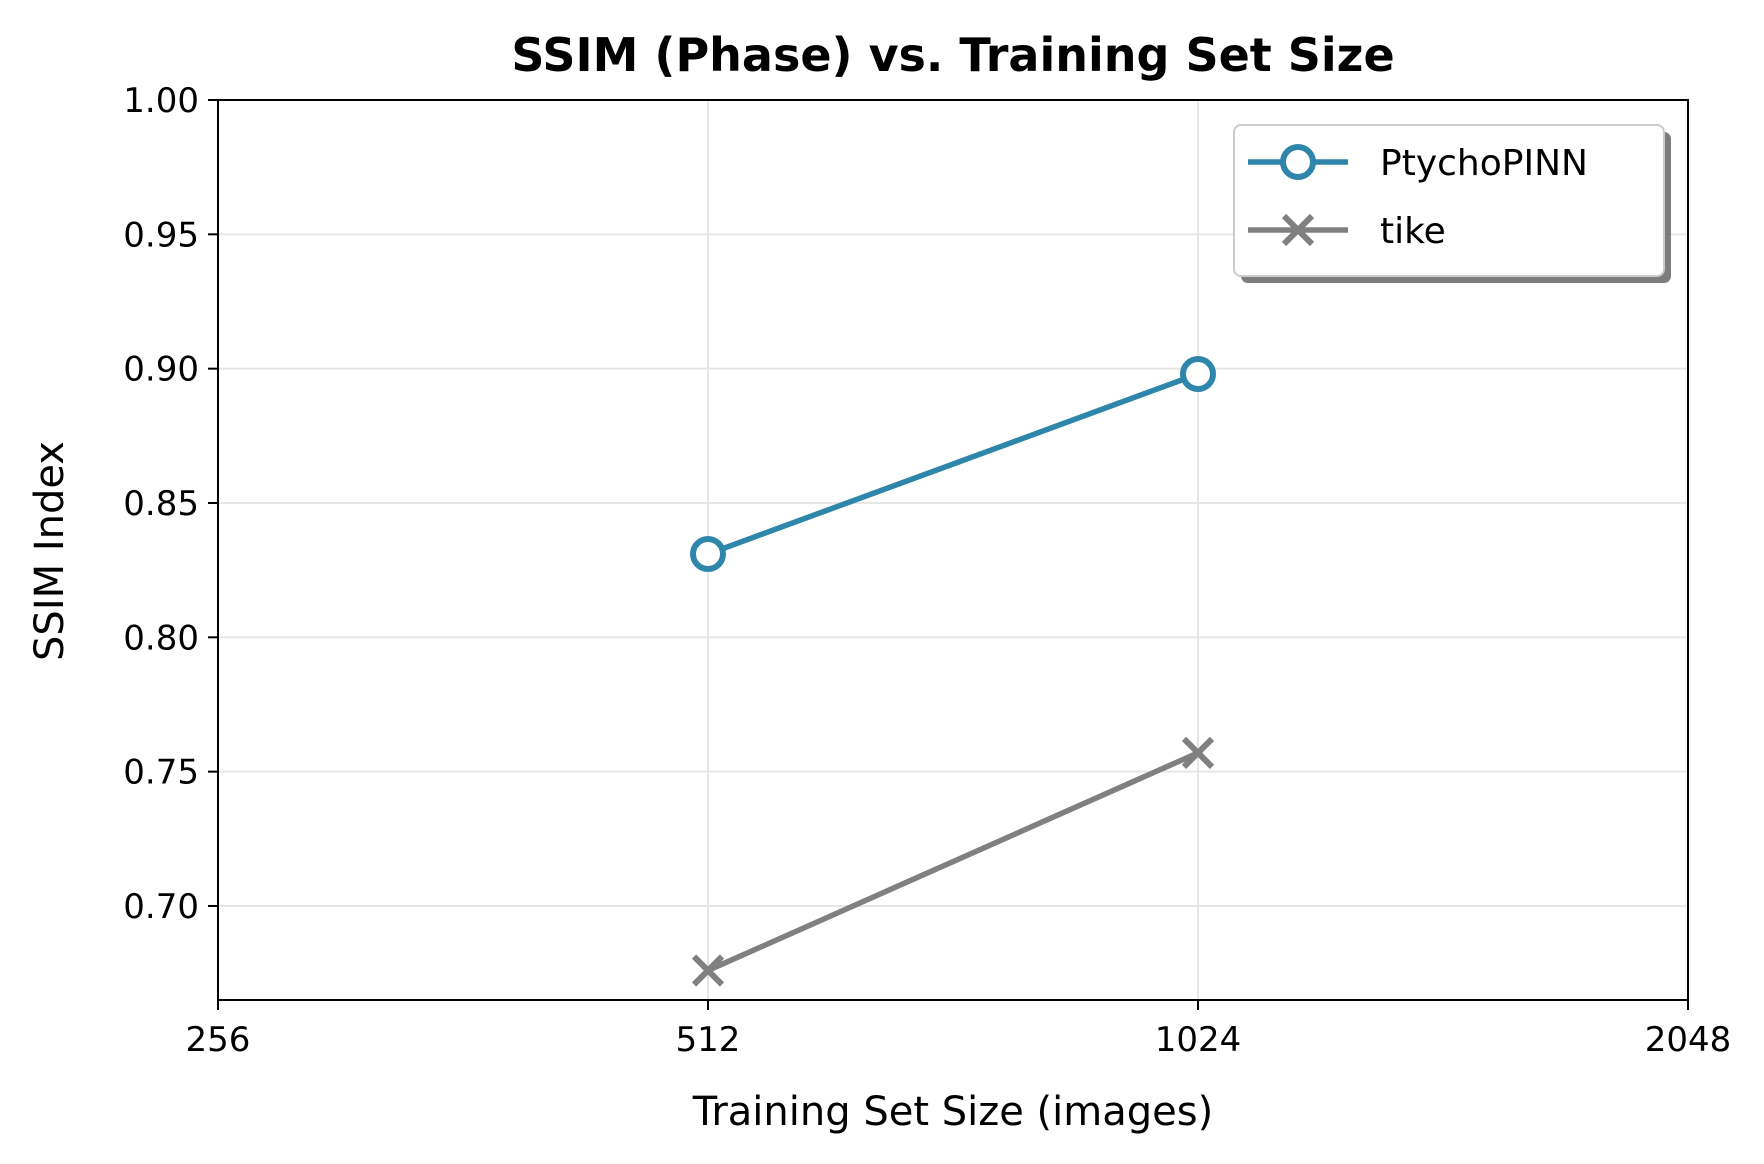 This screenshot has width=1764, height=1164. I want to click on y-axis: 0.70 0.75 0.80 0.85 0.90 0.95 1.00, so click(170, 504).